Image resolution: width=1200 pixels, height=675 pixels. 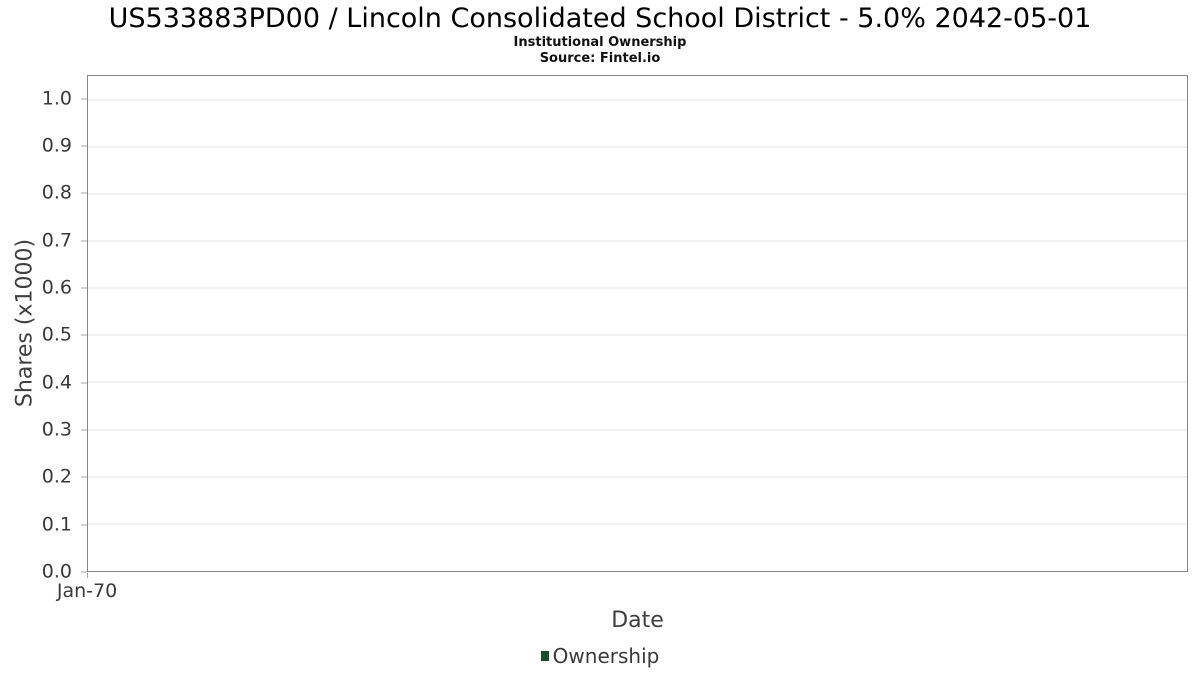 What do you see at coordinates (56, 145) in the screenshot?
I see `y-tick-label: 0.9` at bounding box center [56, 145].